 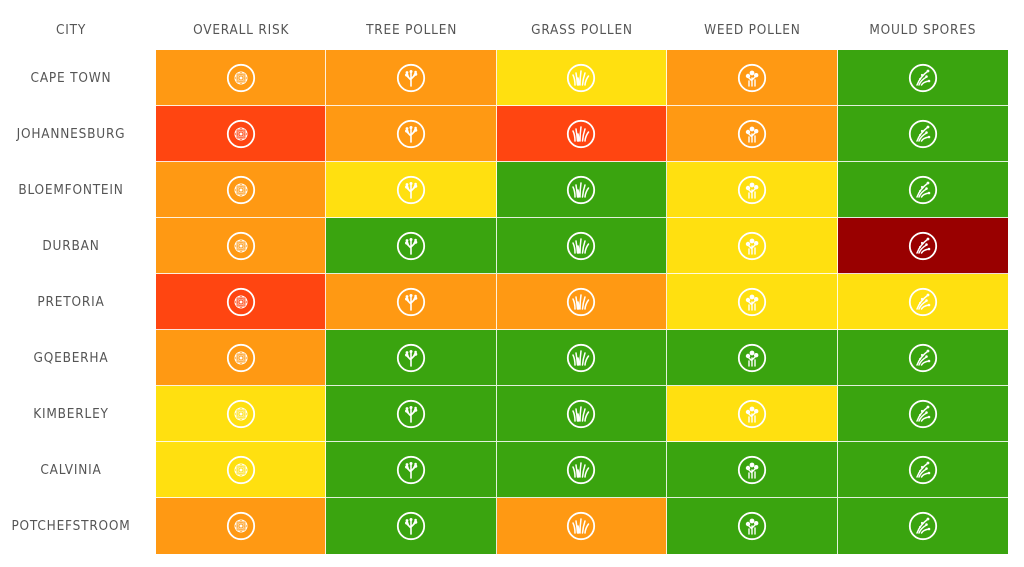 What do you see at coordinates (71, 358) in the screenshot?
I see `city-label-gqeberha: GQEBERHA` at bounding box center [71, 358].